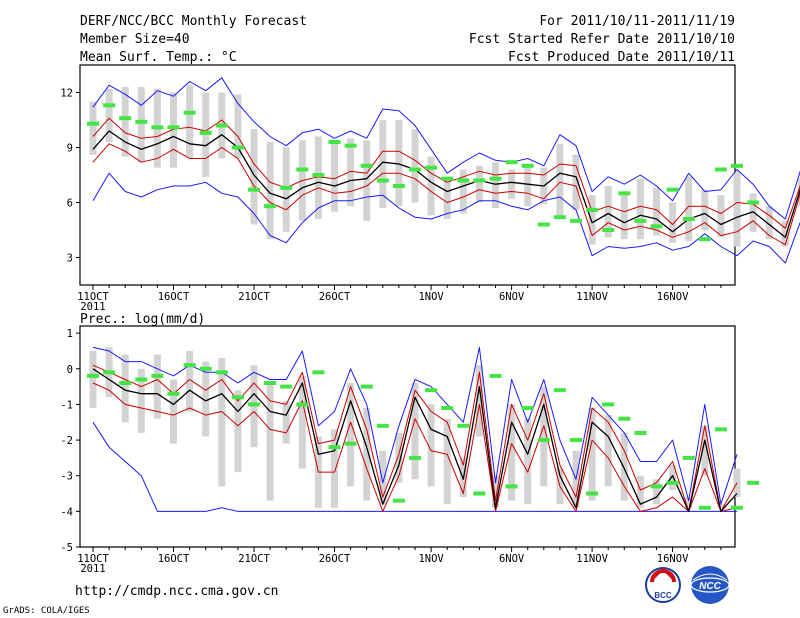  What do you see at coordinates (70, 149) in the screenshot?
I see `y-tick-label: 9` at bounding box center [70, 149].